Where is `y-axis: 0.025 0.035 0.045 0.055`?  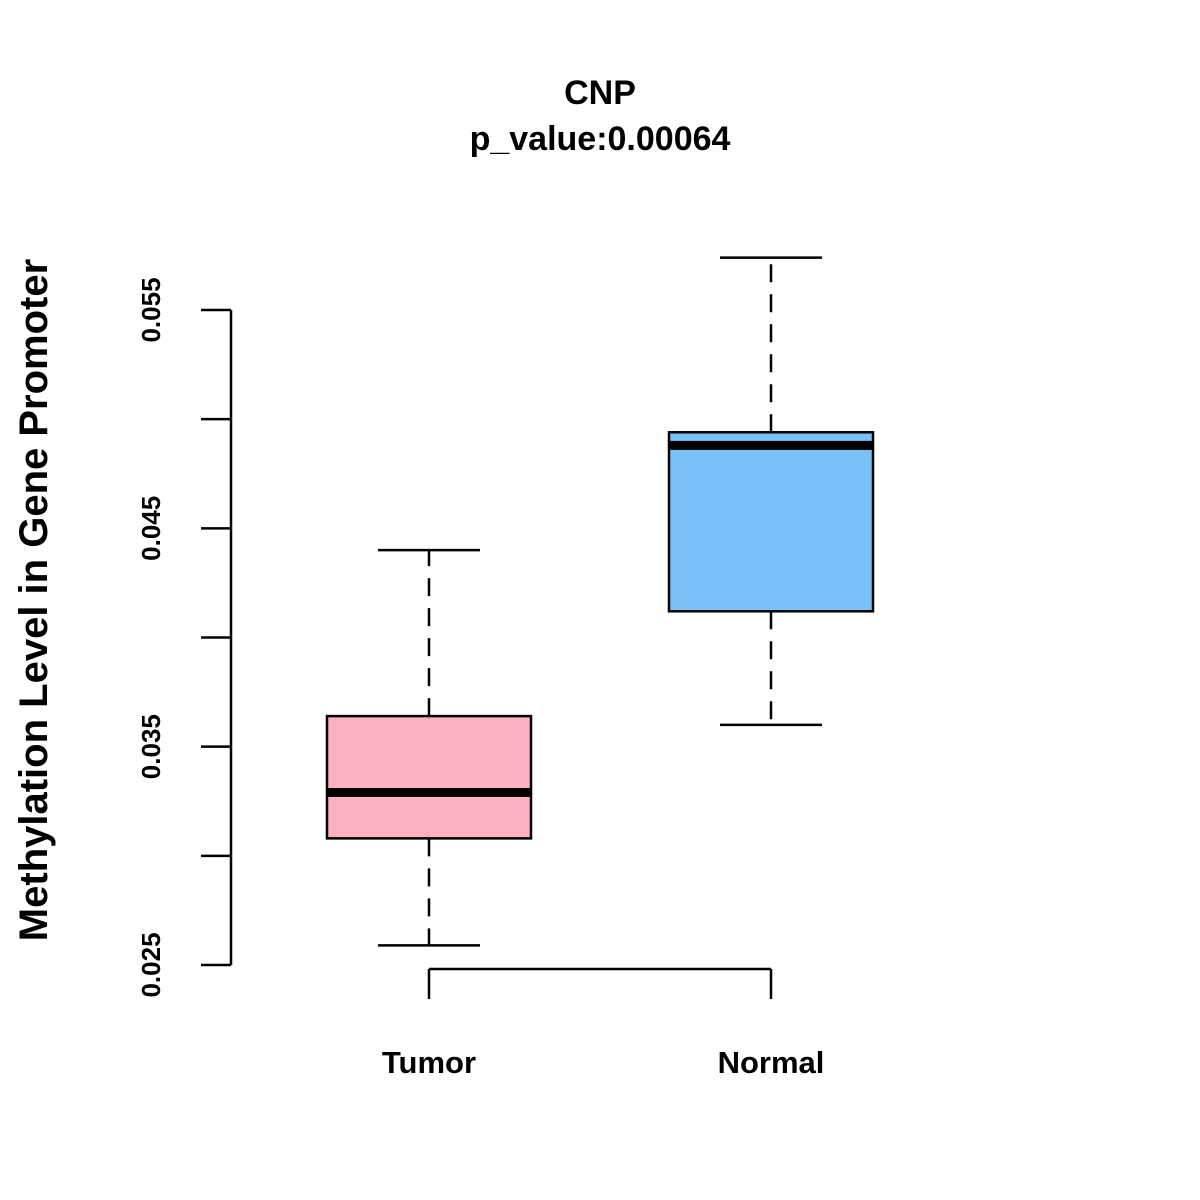
y-axis: 0.025 0.035 0.045 0.055 is located at coordinates (184, 637).